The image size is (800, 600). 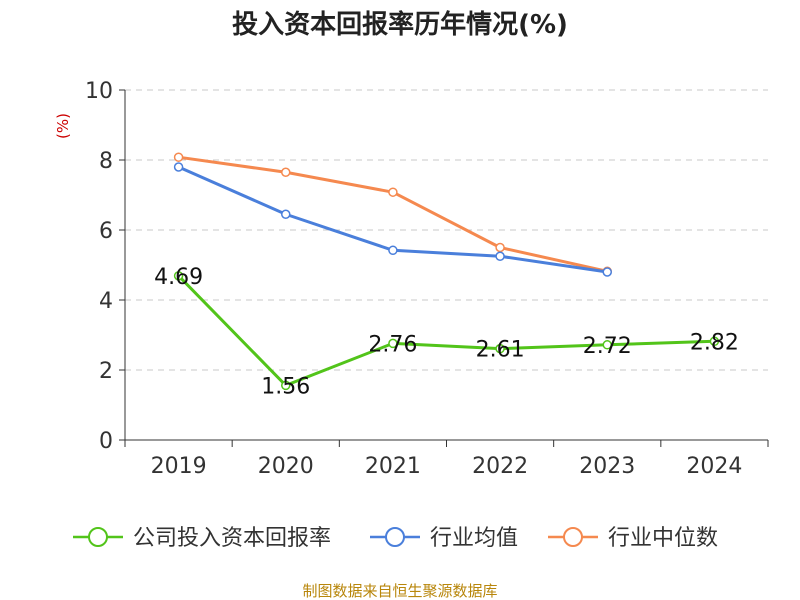 What do you see at coordinates (474, 538) in the screenshot?
I see `legend-label-1: 行业均值` at bounding box center [474, 538].